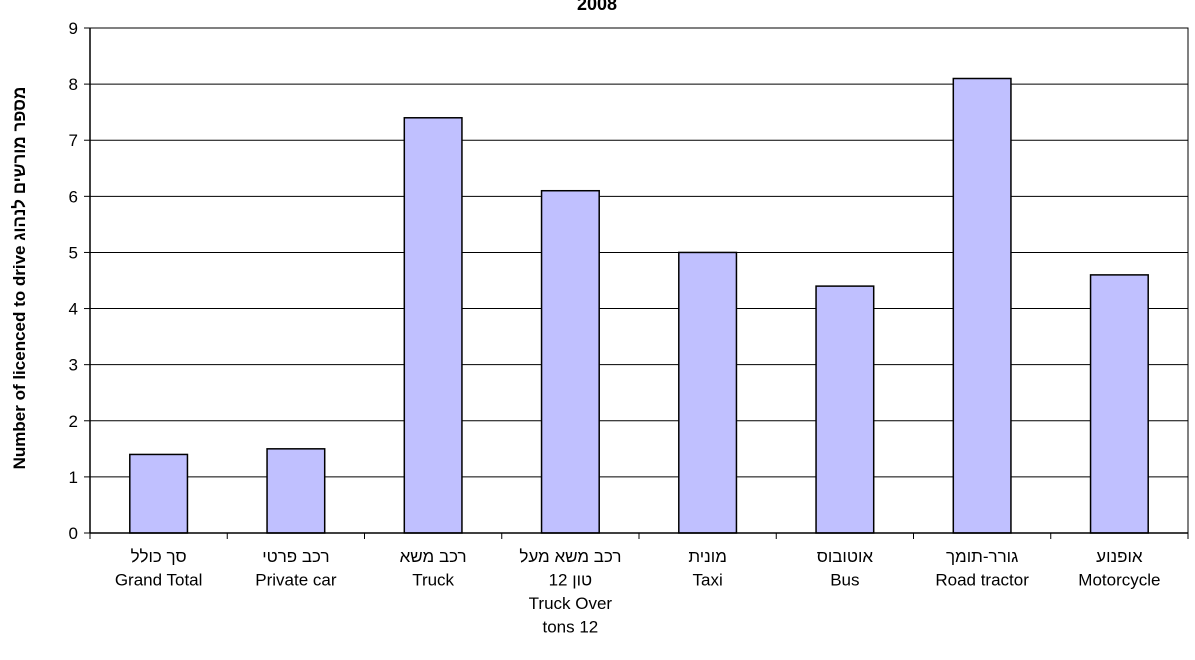 The width and height of the screenshot is (1195, 660). I want to click on x-category-label: גורר-תומך Road tractor, so click(982, 568).